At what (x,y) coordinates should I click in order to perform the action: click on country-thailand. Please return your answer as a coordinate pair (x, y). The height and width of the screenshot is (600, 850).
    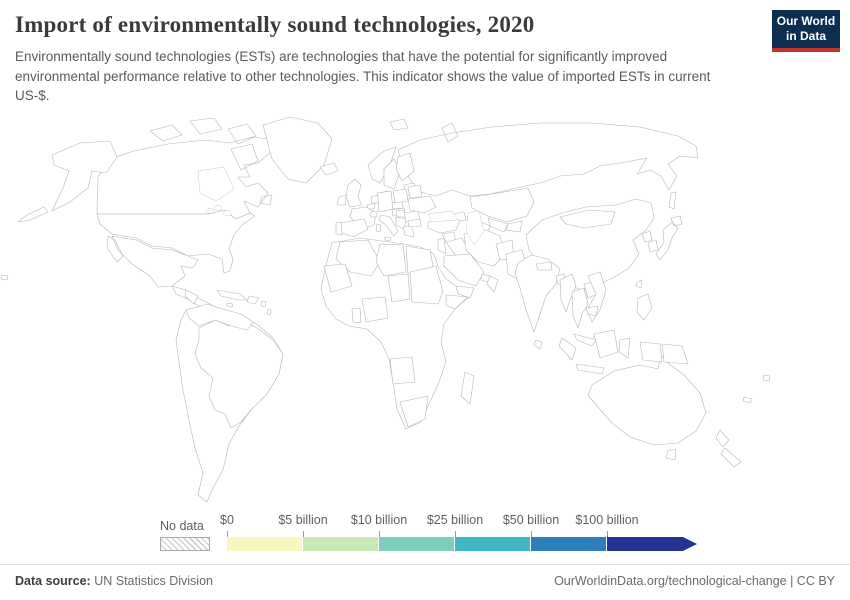
    Looking at the image, I should click on (580, 308).